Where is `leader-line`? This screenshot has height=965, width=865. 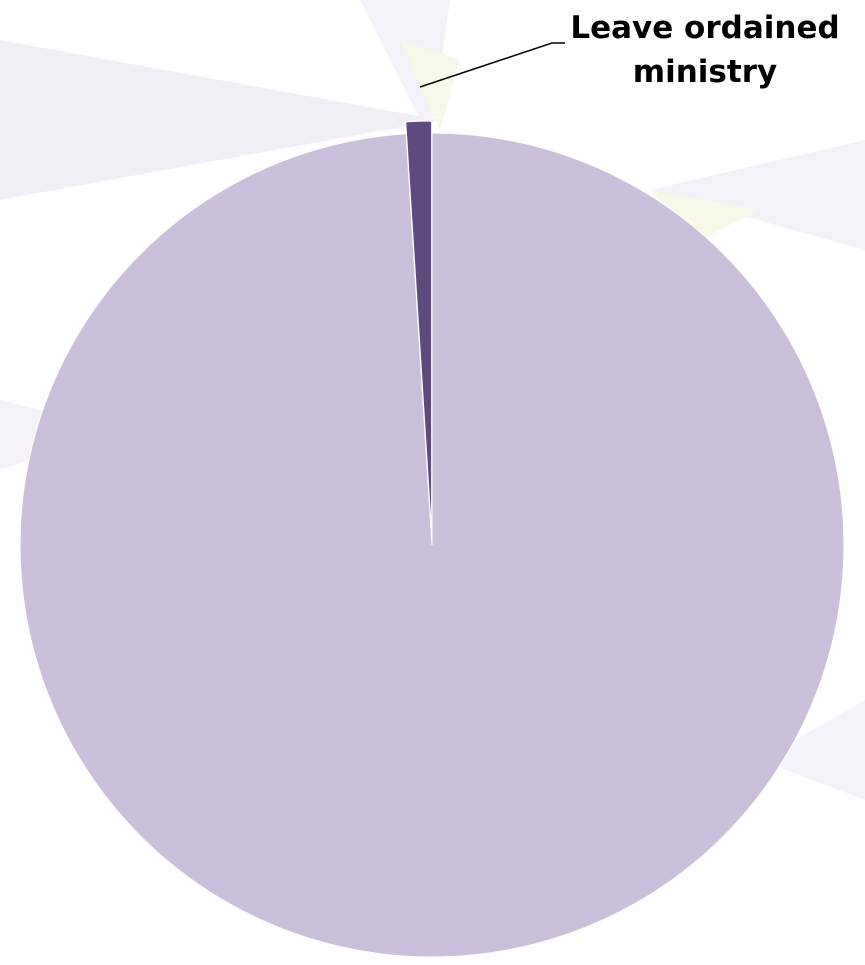 leader-line is located at coordinates (492, 65).